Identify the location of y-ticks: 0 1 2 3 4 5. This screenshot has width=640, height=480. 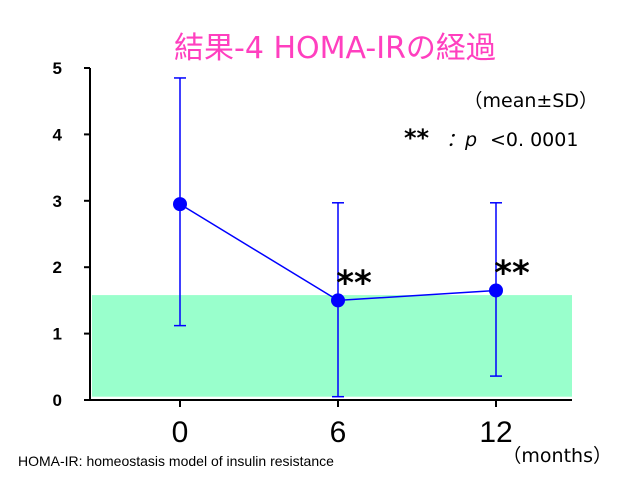
(71, 234).